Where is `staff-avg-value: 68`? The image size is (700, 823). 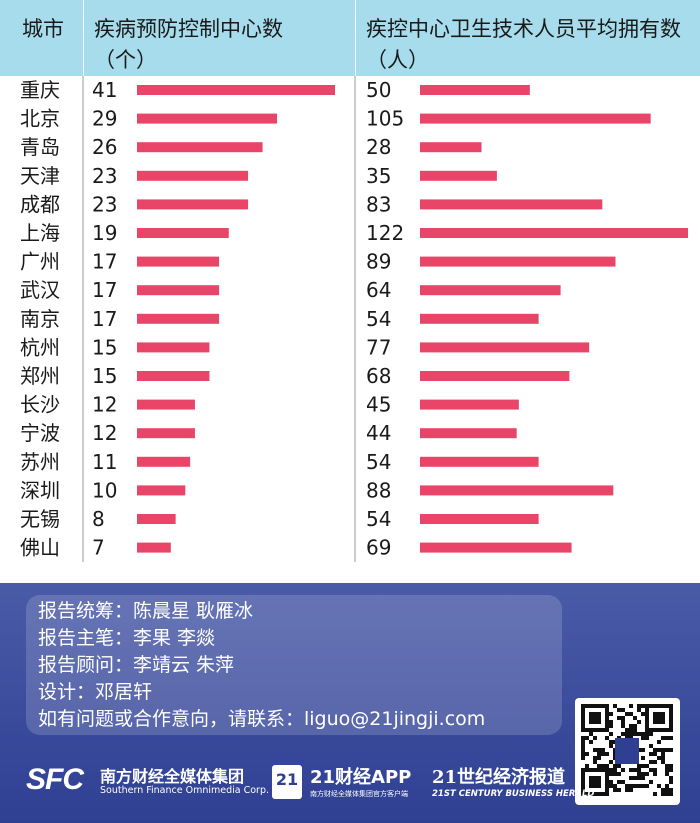 staff-avg-value: 68 is located at coordinates (378, 376).